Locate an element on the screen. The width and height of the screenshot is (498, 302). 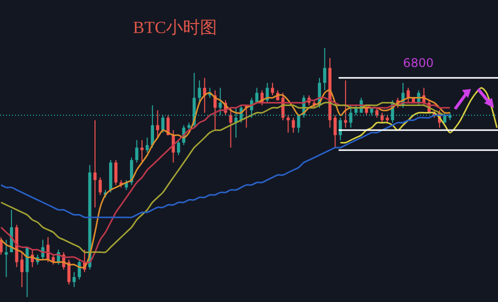
annotation: 6800 is located at coordinates (418, 63).